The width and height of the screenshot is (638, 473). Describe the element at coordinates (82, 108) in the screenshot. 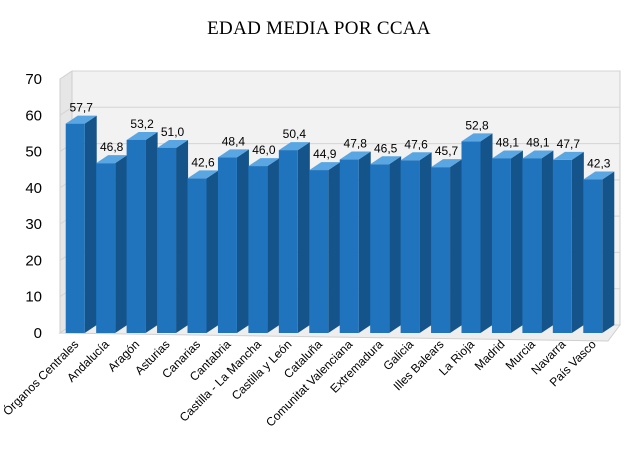

I see `data-label: 57,7` at that location.